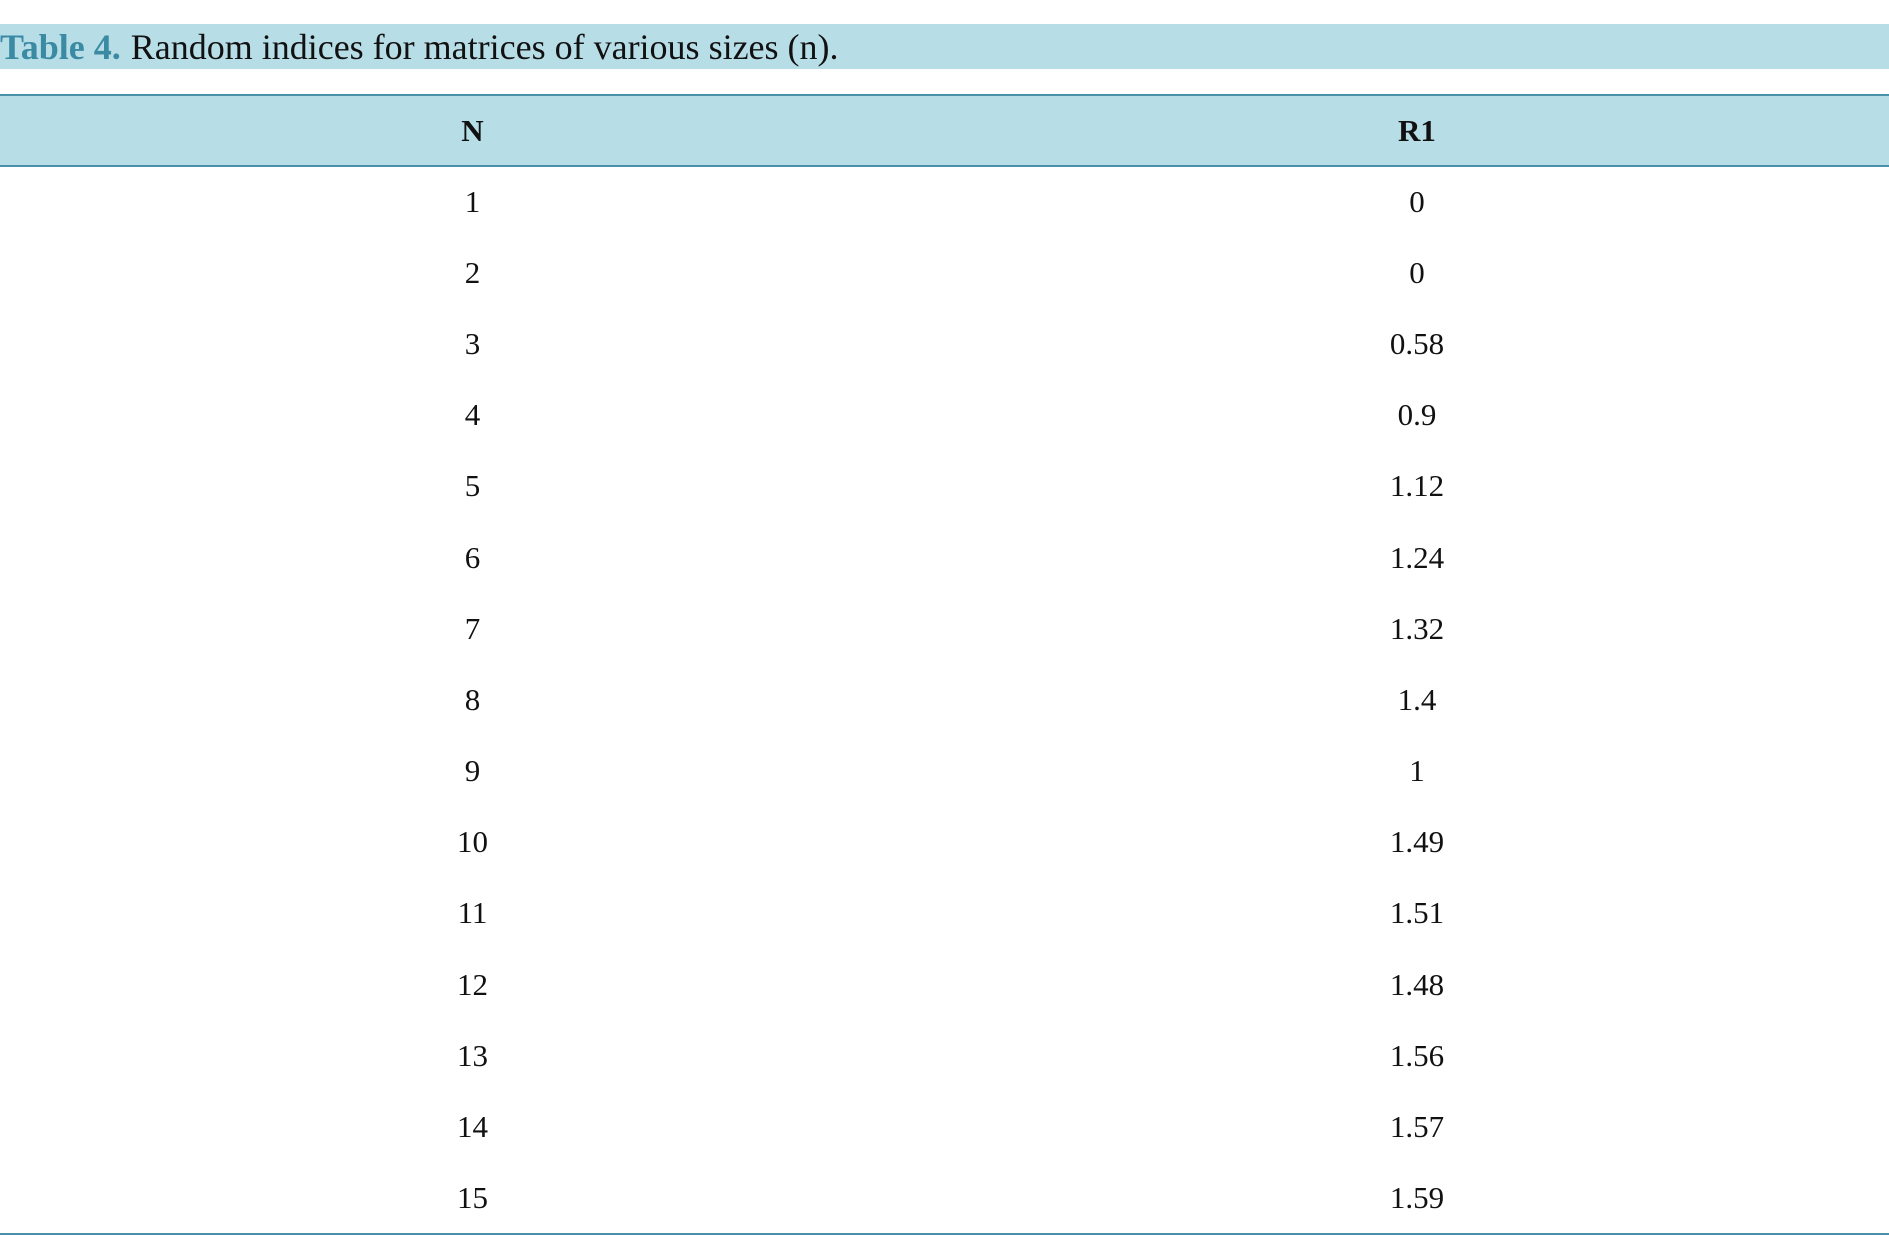 The image size is (1889, 1235). What do you see at coordinates (472, 272) in the screenshot?
I see `cell-n: 2` at bounding box center [472, 272].